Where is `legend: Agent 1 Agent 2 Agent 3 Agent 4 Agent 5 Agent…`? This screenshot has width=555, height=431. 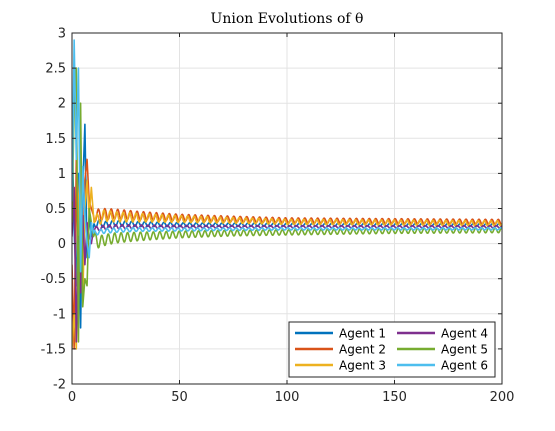
legend: Agent 1 Agent 2 Agent 3 Agent 4 Agent 5 Agent… is located at coordinates (392, 349).